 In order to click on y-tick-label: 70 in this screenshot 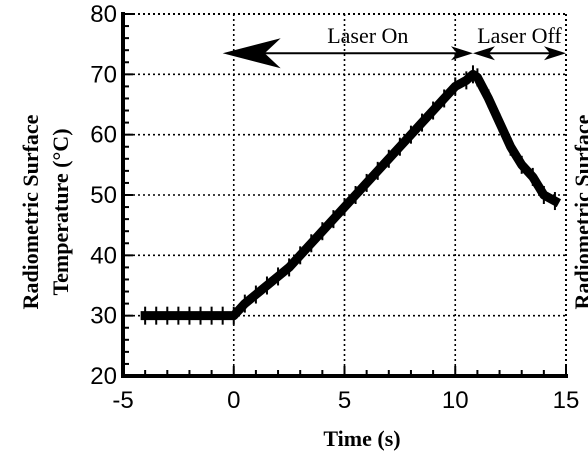, I will do `click(103, 74)`.